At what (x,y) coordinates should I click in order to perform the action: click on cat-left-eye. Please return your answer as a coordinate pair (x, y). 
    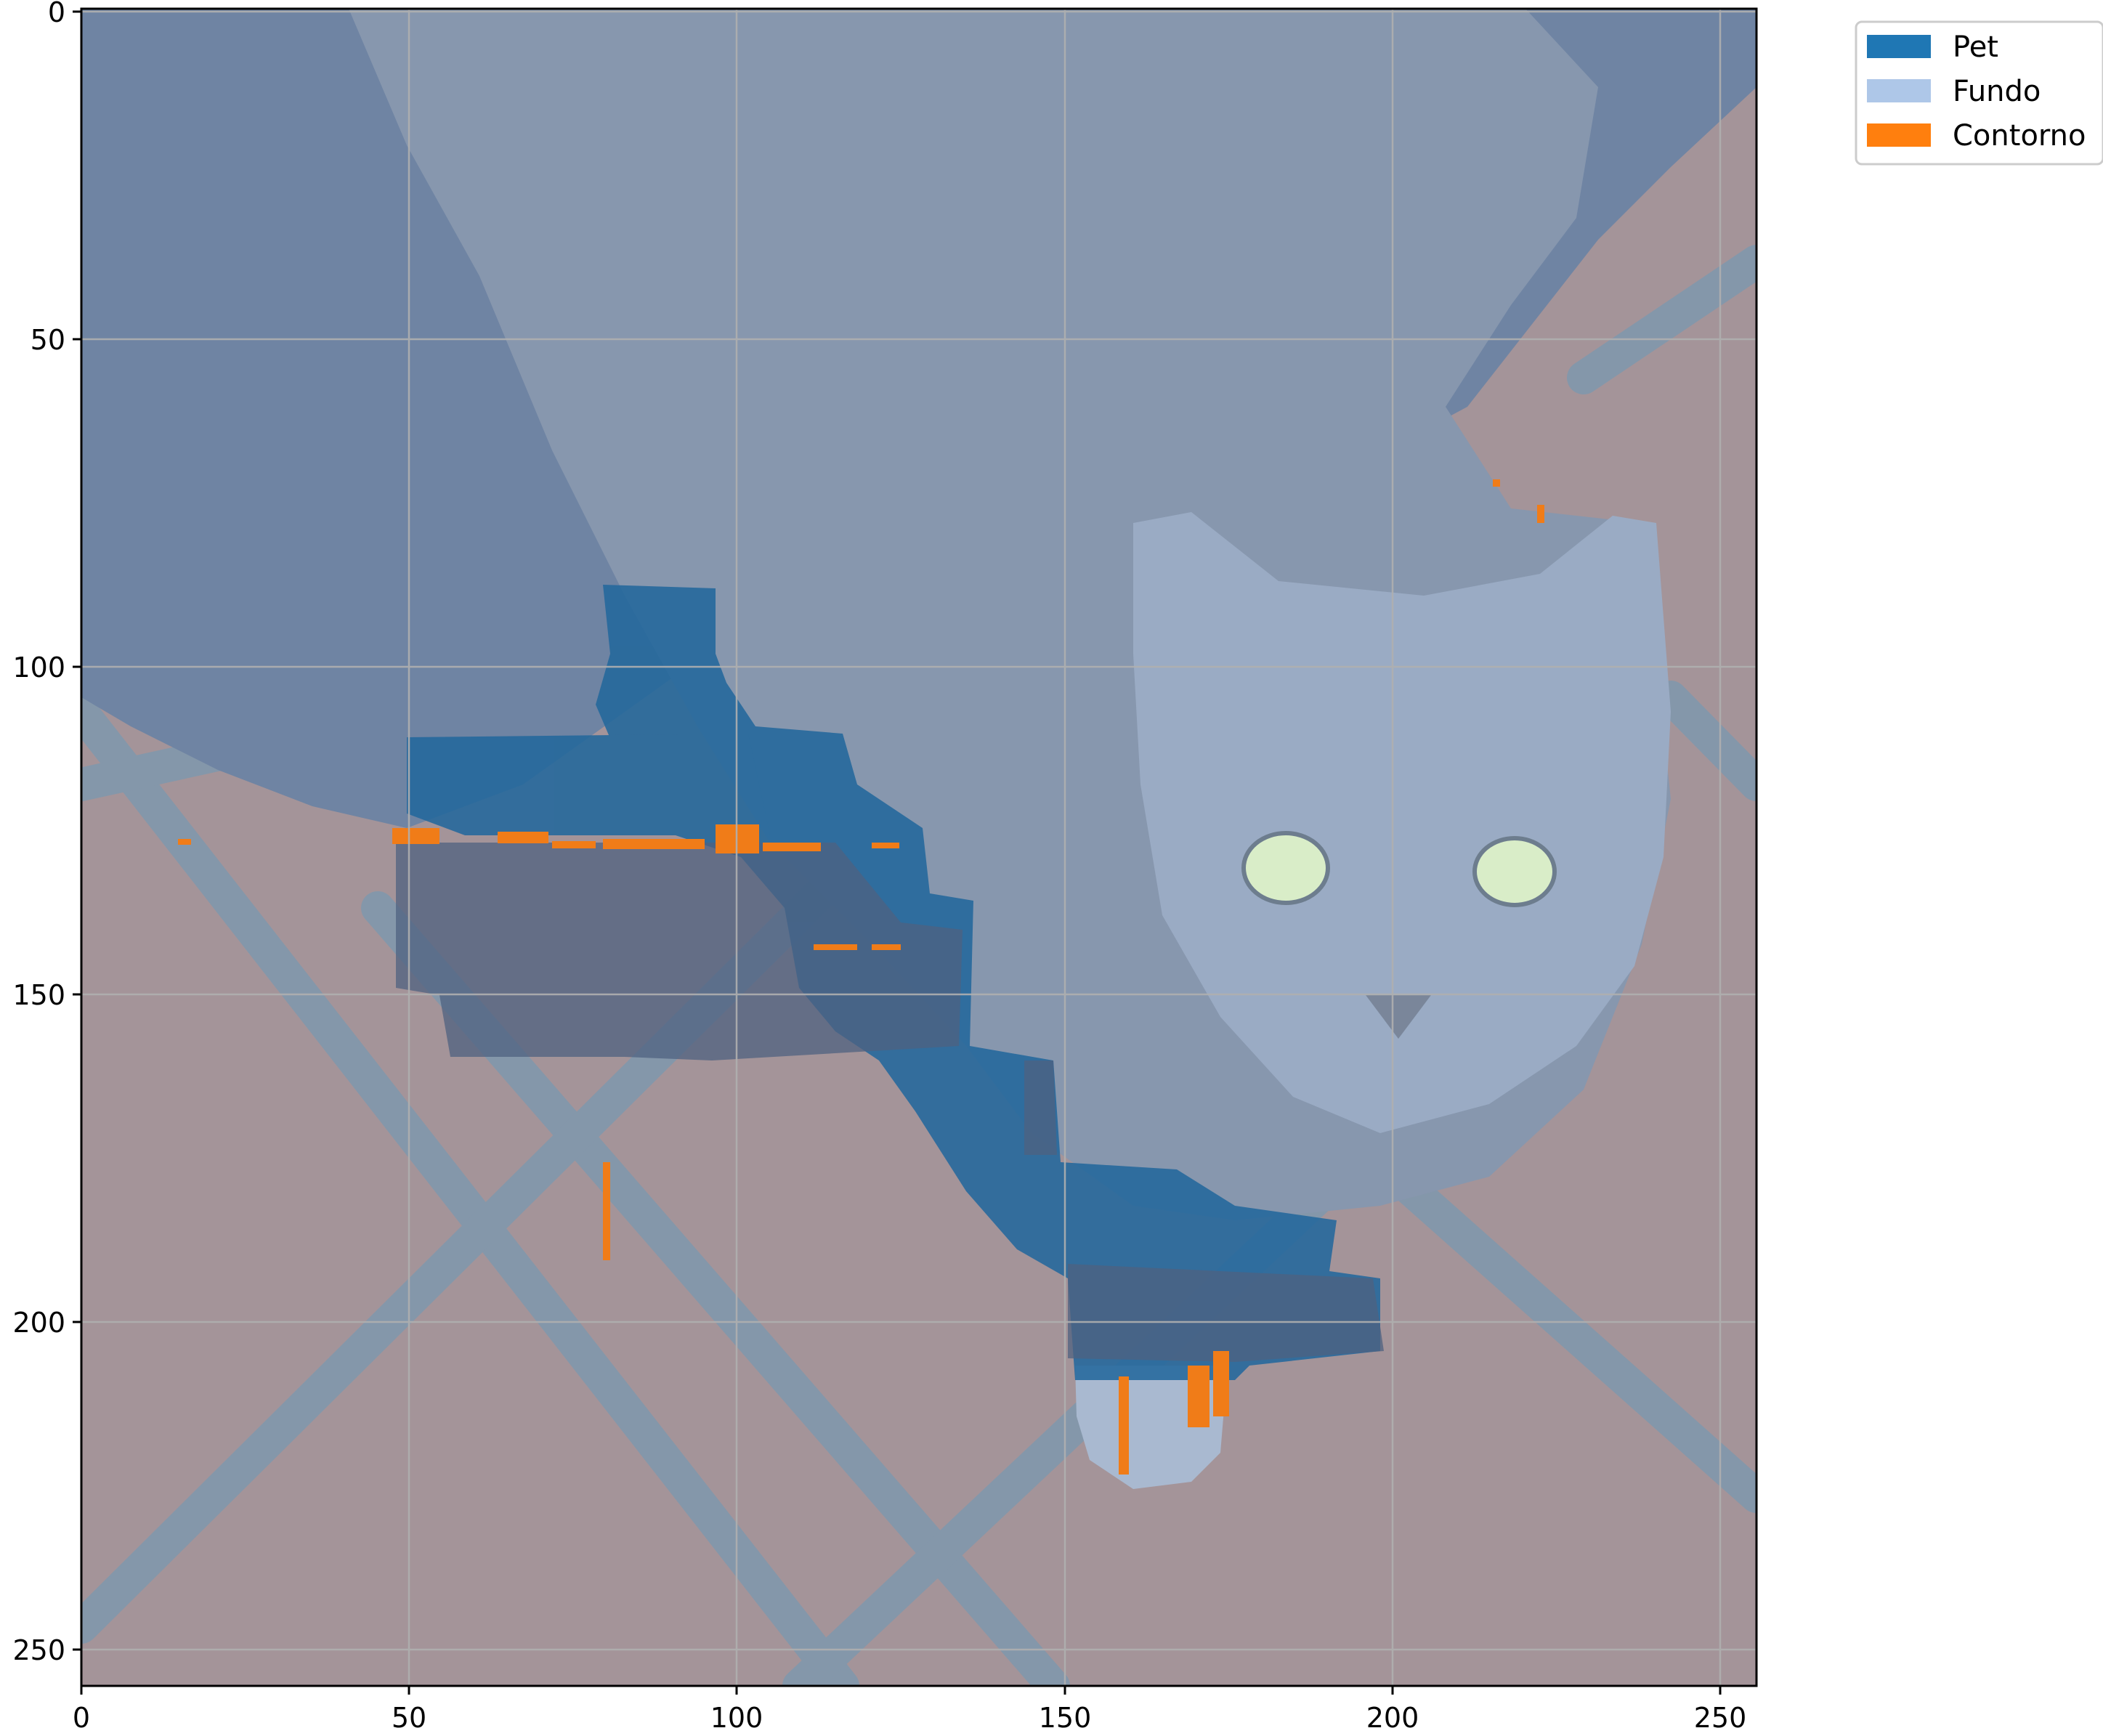
    Looking at the image, I should click on (1285, 868).